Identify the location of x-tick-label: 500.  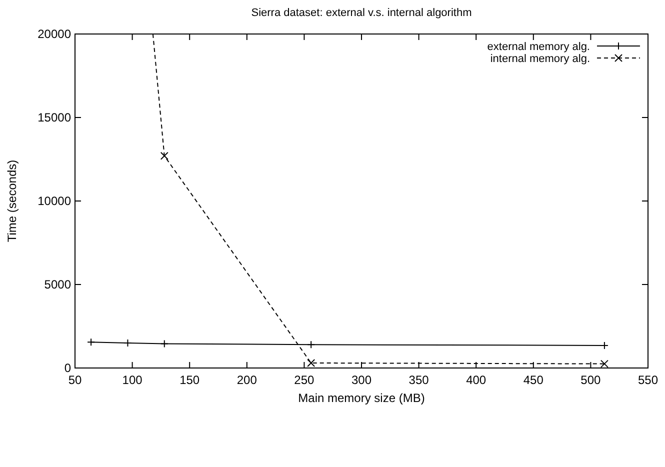
(591, 380).